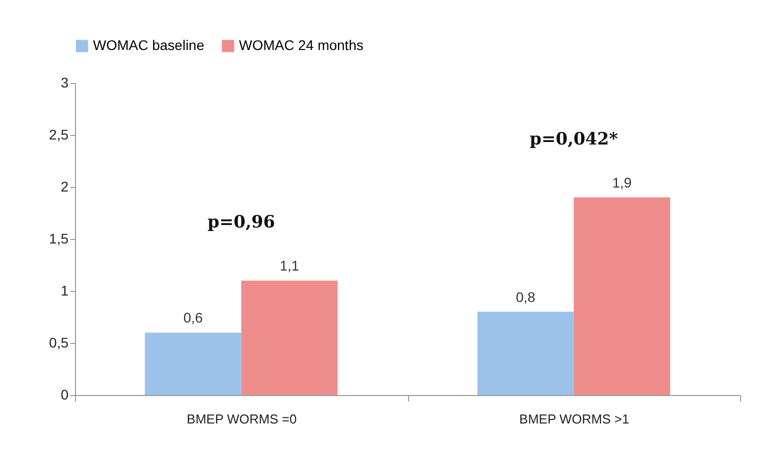 The height and width of the screenshot is (461, 763). What do you see at coordinates (148, 45) in the screenshot?
I see `legend-label: WOMAC baseline` at bounding box center [148, 45].